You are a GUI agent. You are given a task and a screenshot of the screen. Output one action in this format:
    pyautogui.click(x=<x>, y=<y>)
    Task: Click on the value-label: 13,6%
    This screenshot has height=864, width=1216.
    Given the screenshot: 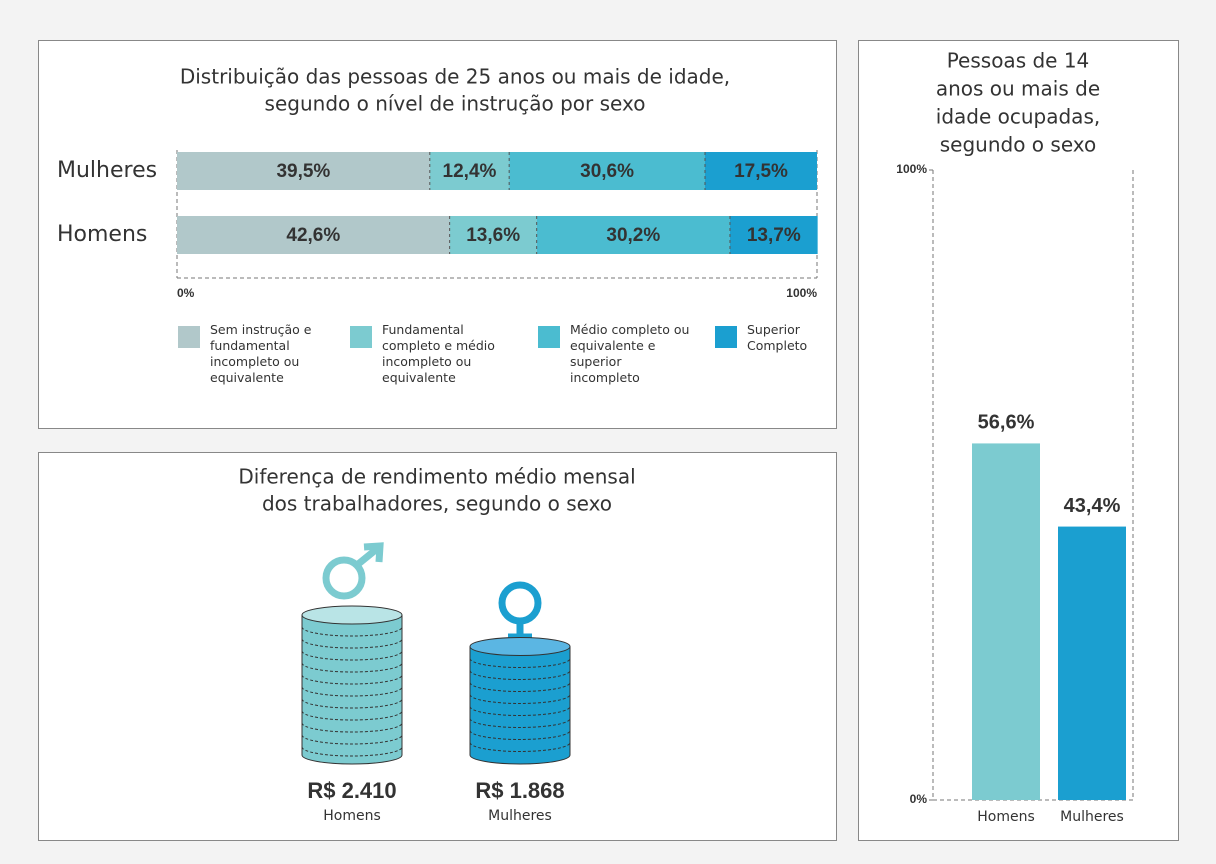 What is the action you would take?
    pyautogui.click(x=493, y=235)
    